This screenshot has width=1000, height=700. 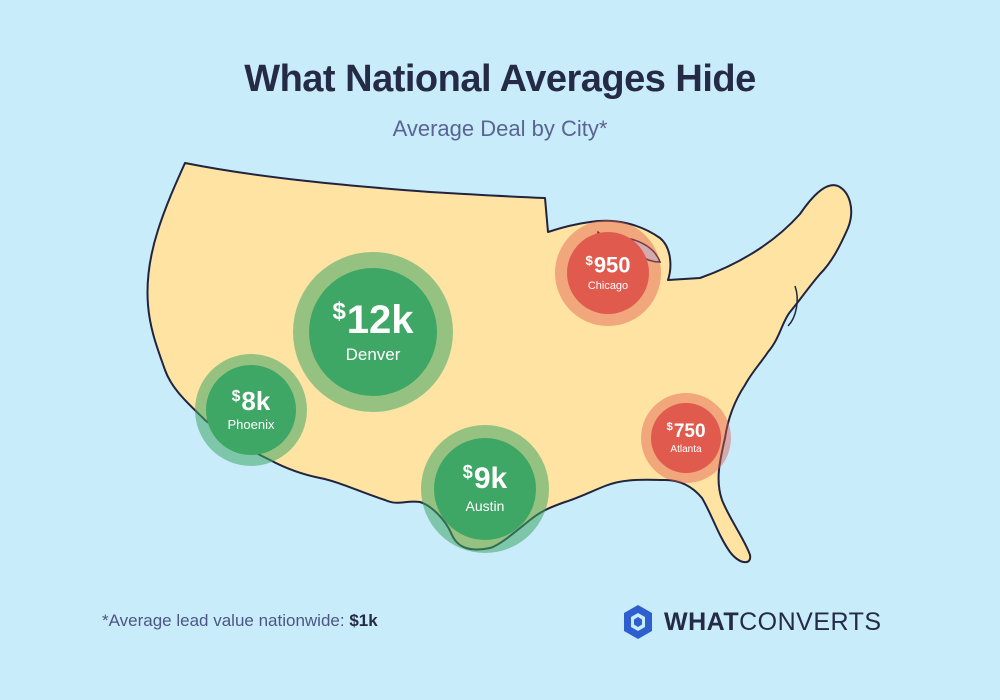 I want to click on city-name-atlanta: Atlanta, so click(x=686, y=449).